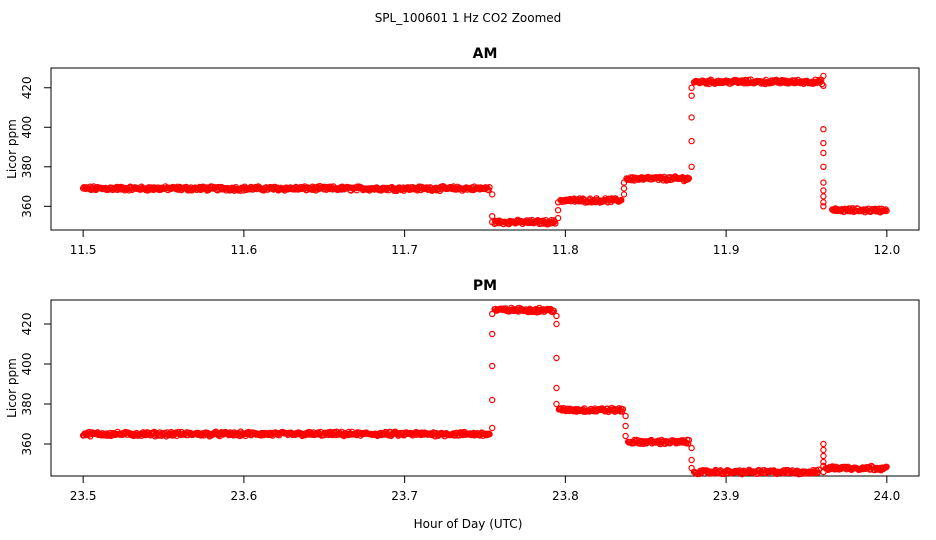 This screenshot has height=540, width=936. What do you see at coordinates (27, 404) in the screenshot?
I see `y-tick-label-pm: 380` at bounding box center [27, 404].